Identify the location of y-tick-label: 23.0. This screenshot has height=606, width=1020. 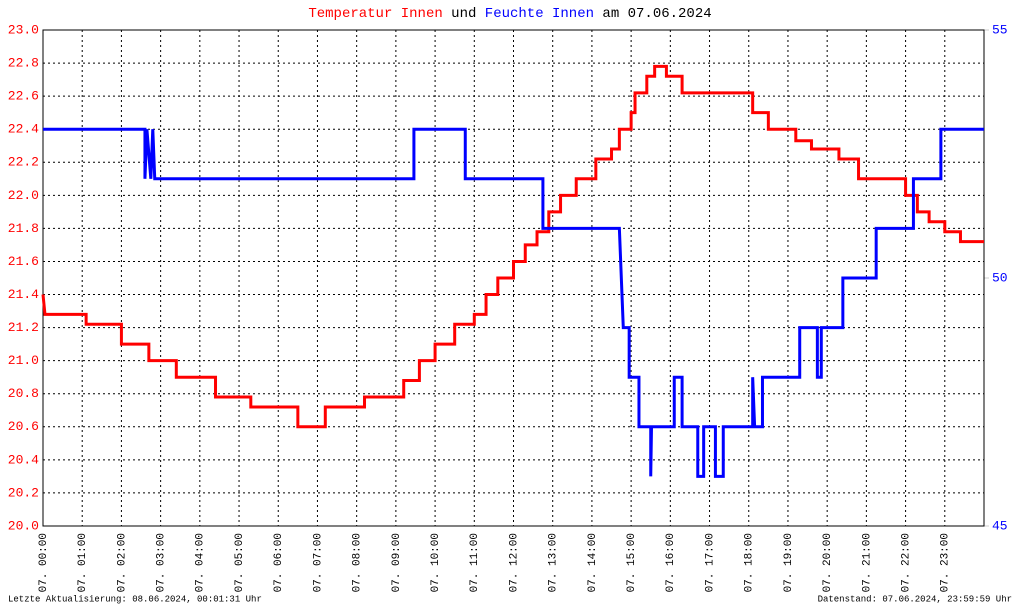
(23, 29).